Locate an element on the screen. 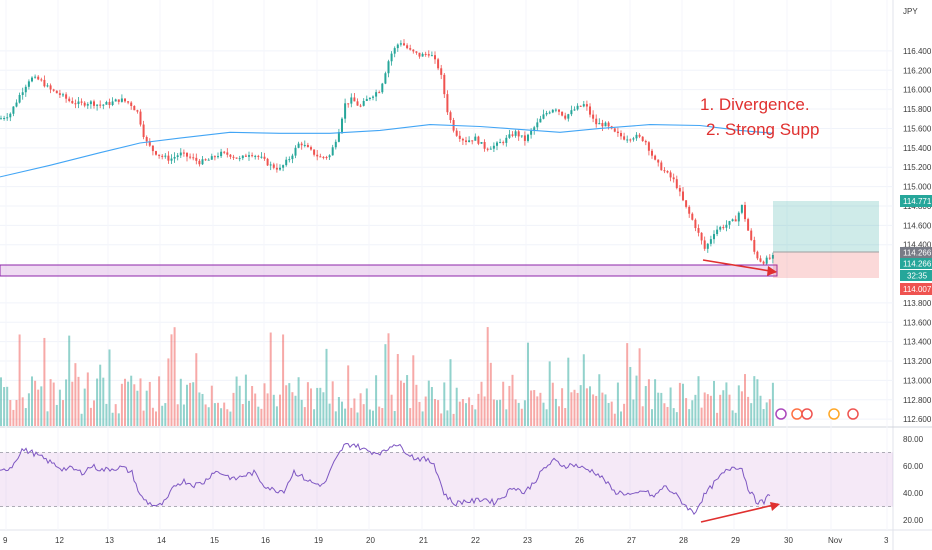 This screenshot has width=932, height=550. position-stop-zone is located at coordinates (826, 265).